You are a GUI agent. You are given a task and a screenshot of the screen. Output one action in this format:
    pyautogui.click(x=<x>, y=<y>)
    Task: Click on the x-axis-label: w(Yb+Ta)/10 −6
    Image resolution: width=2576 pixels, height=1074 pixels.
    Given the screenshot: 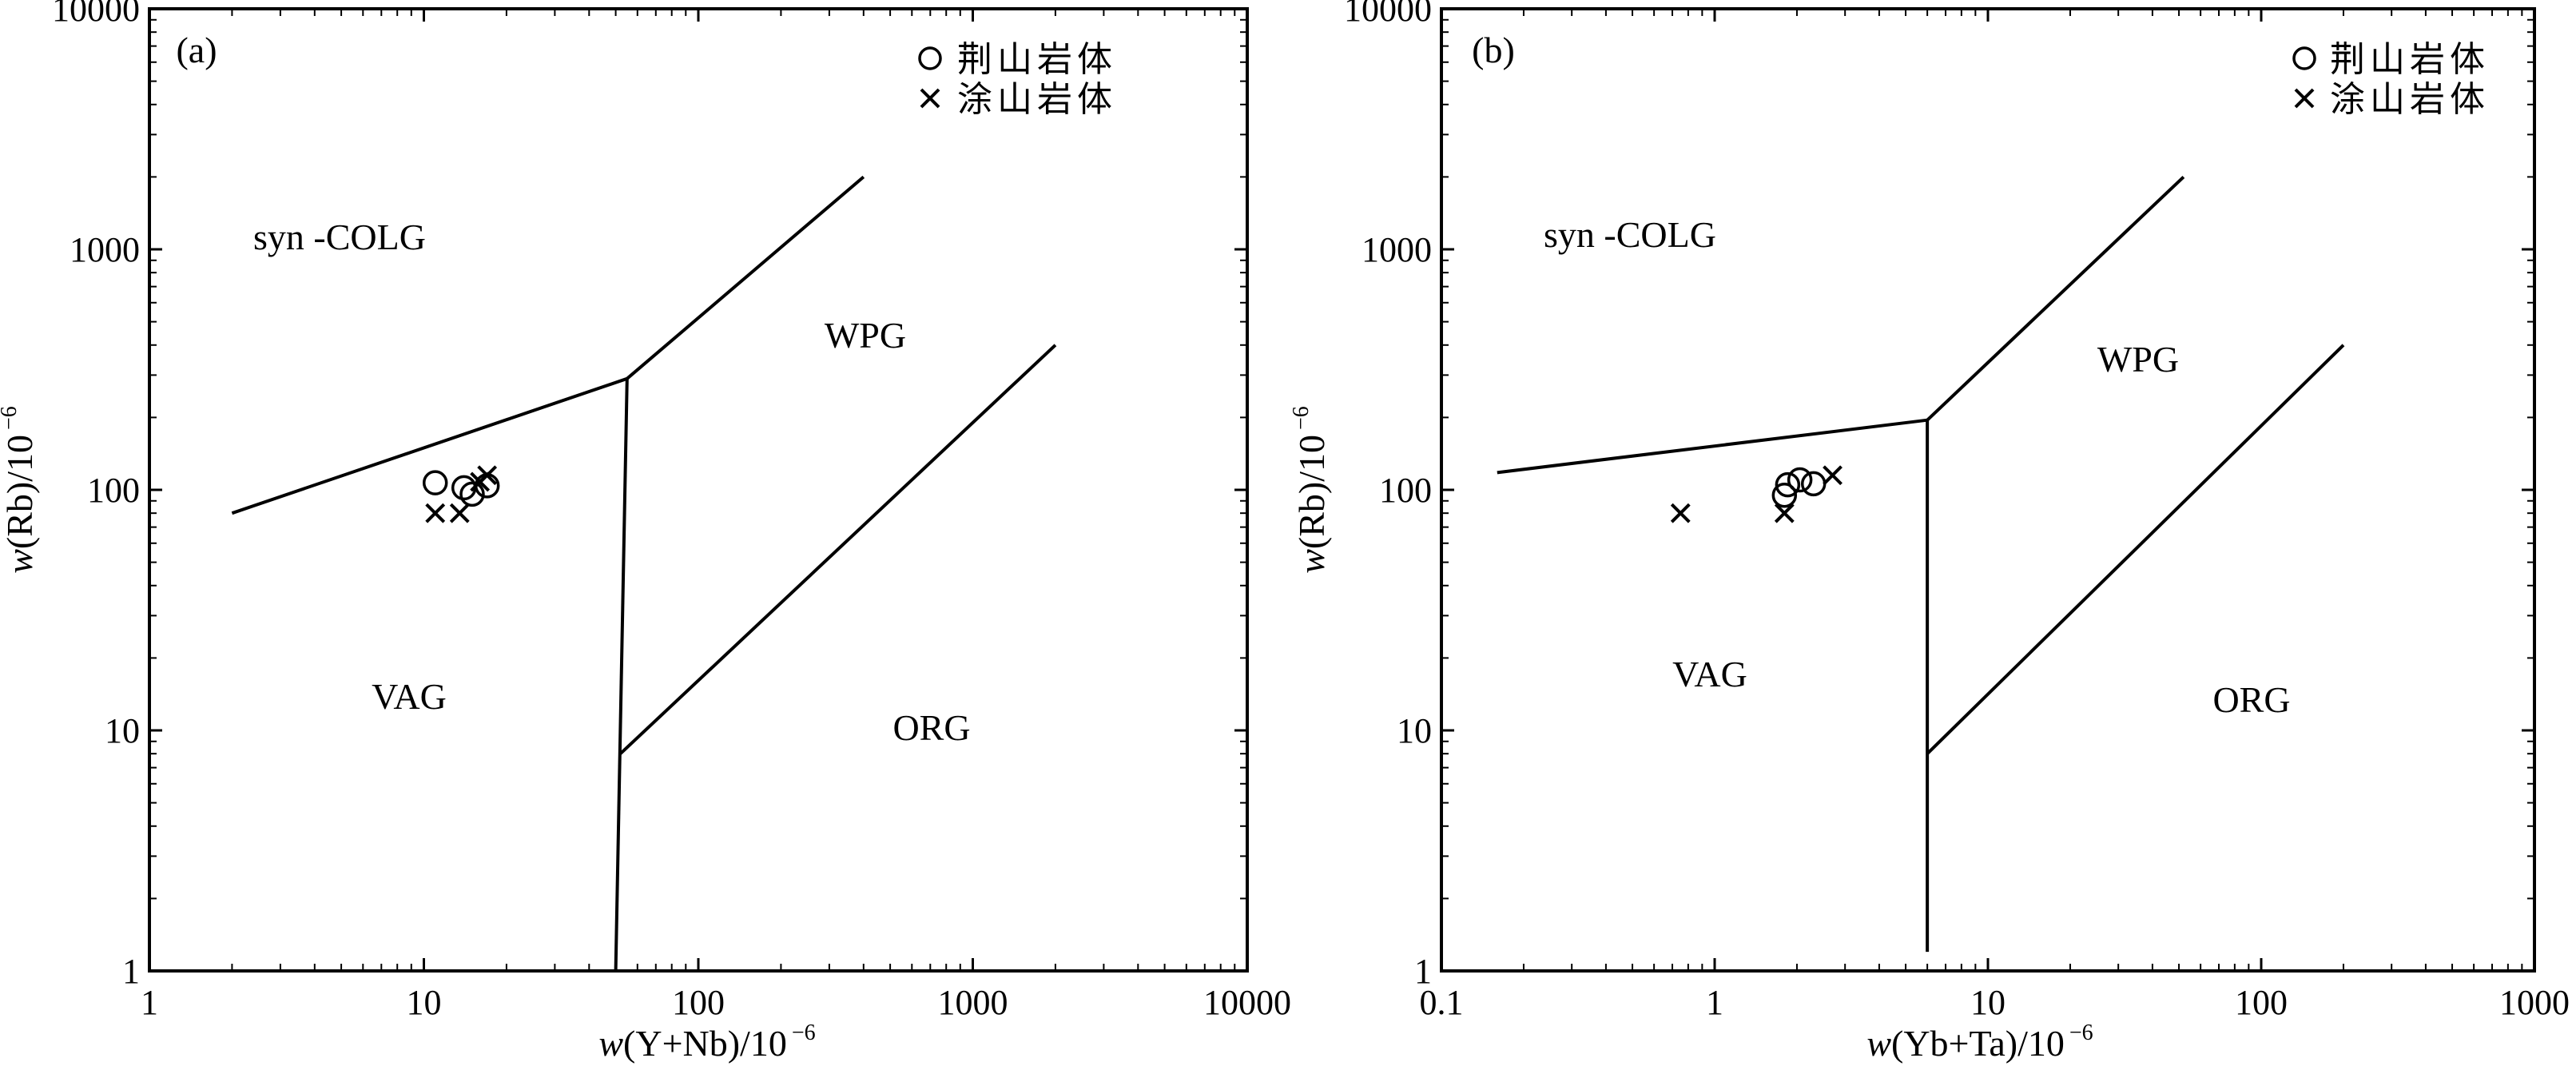 What is the action you would take?
    pyautogui.click(x=1979, y=1042)
    